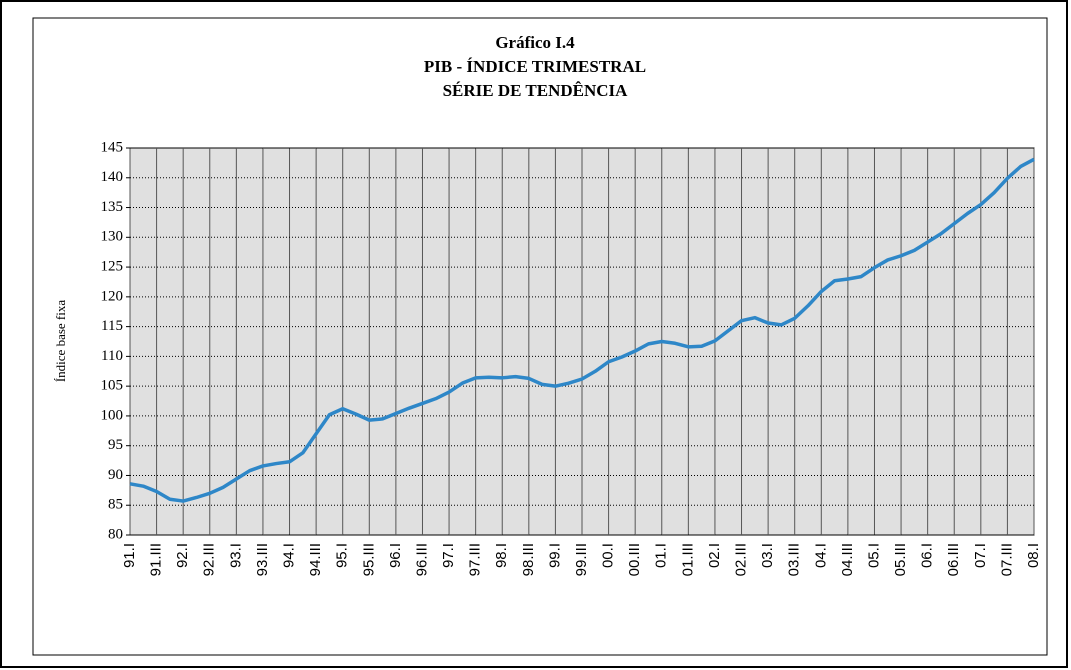  I want to click on x-tick-label: 91.III, so click(156, 559).